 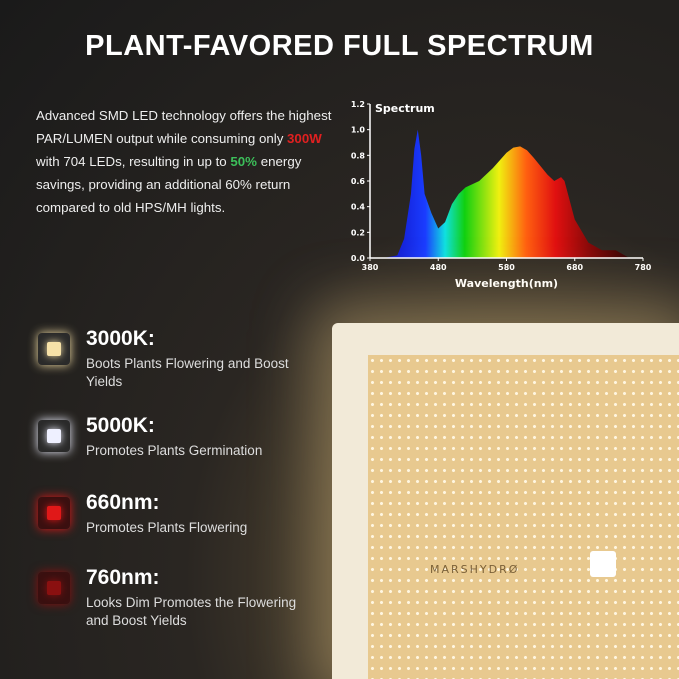 I want to click on brand-logo: MARSHYDRØ, so click(x=475, y=569).